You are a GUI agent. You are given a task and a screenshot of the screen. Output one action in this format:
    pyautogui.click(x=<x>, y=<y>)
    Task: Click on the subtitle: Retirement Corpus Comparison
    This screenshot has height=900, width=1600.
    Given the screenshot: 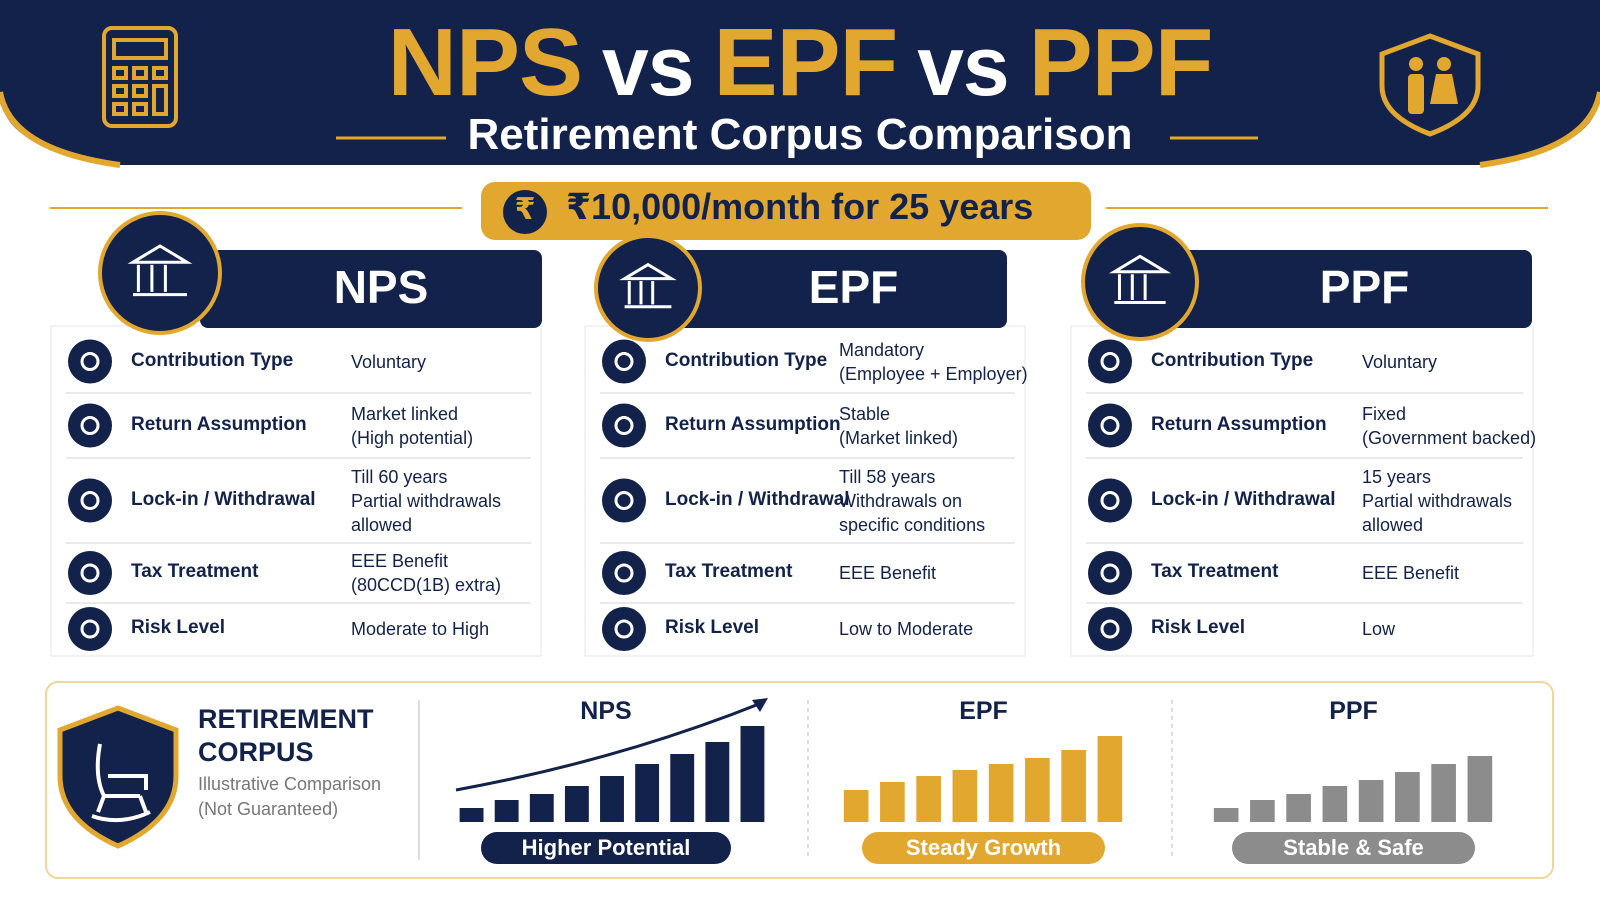 What is the action you would take?
    pyautogui.click(x=800, y=134)
    